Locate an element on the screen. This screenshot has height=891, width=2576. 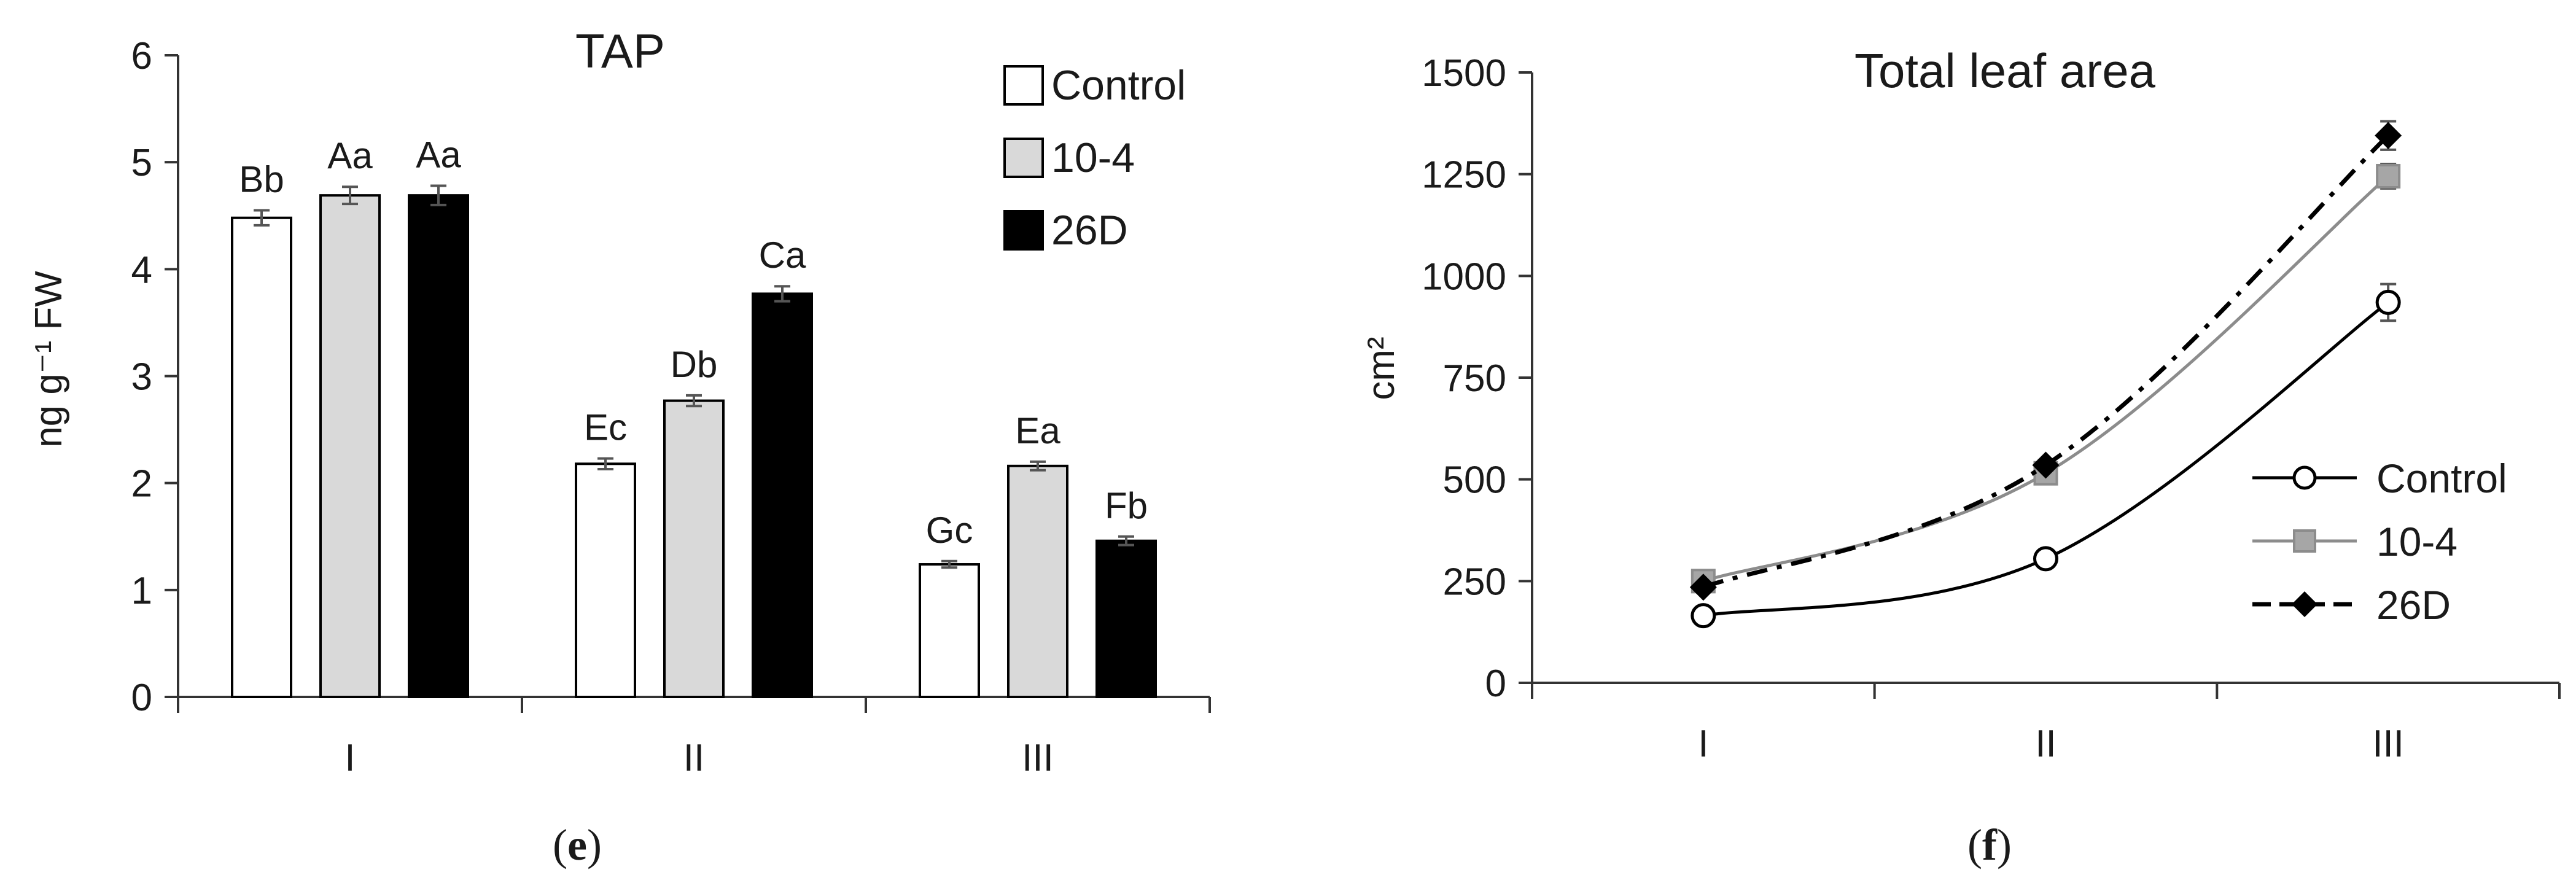
data-label: Db is located at coordinates (694, 365).